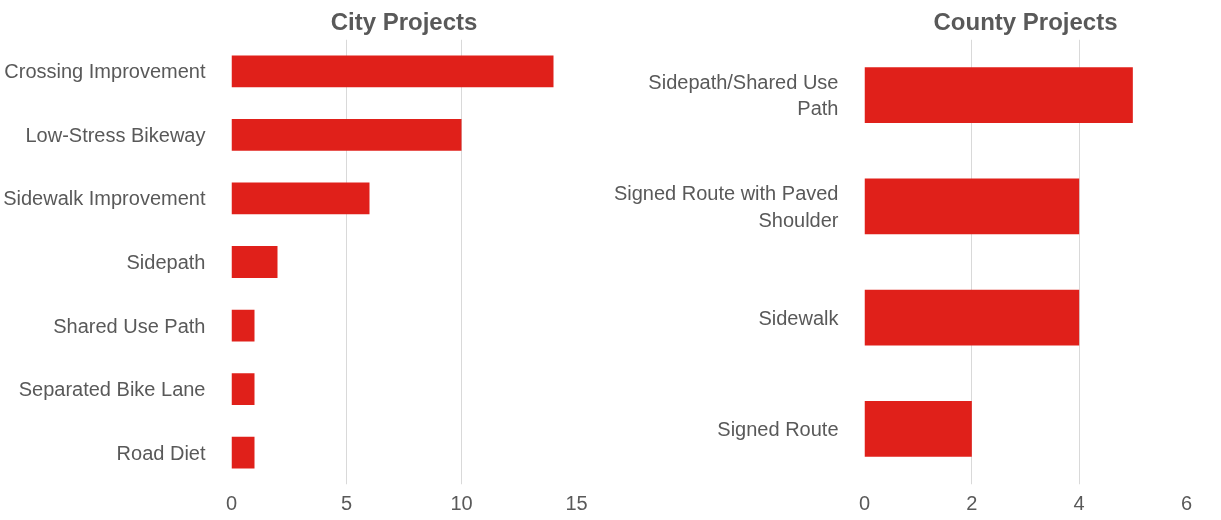 This screenshot has width=1221, height=520. What do you see at coordinates (743, 95) in the screenshot?
I see `y-tick-label: Sidepath/Shared Use Path` at bounding box center [743, 95].